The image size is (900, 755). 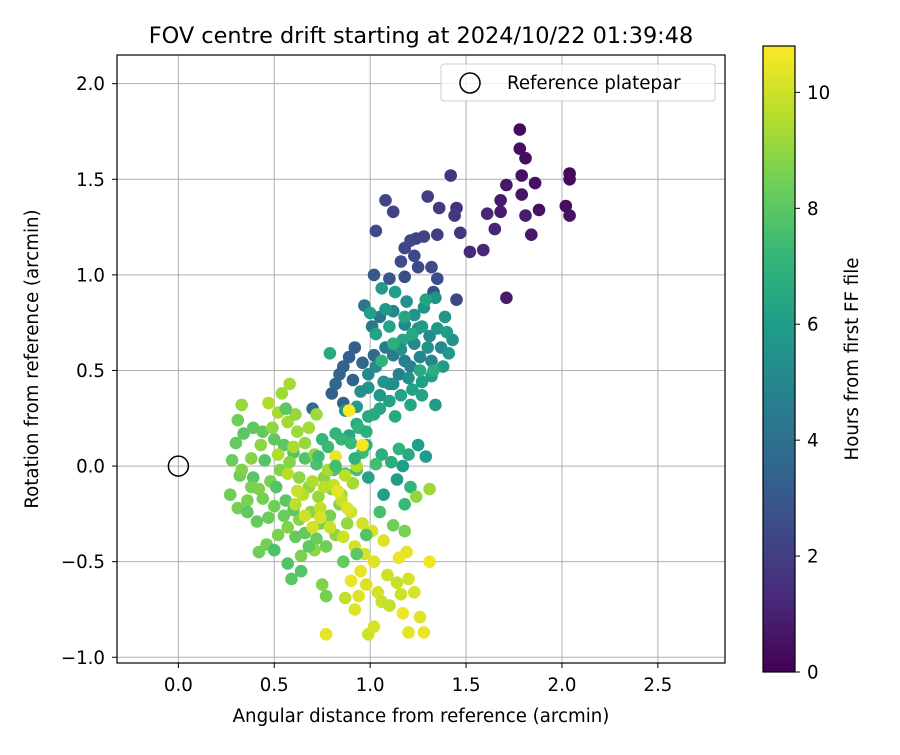 What do you see at coordinates (594, 83) in the screenshot?
I see `legend-label-reference-platepar: Reference platepar` at bounding box center [594, 83].